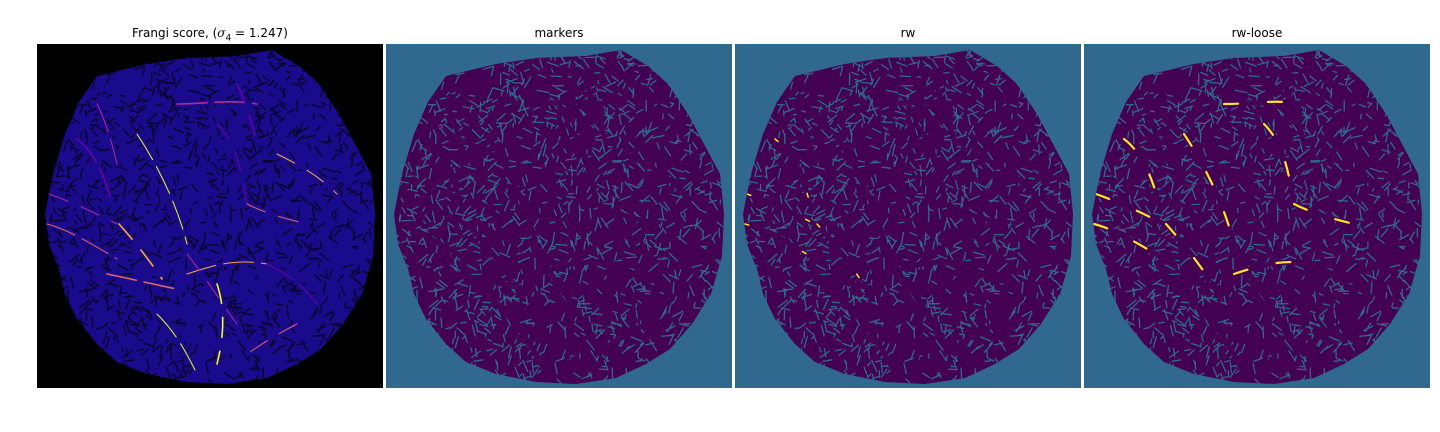  I want to click on title-math-rest: = 1.247), so click(259, 33).